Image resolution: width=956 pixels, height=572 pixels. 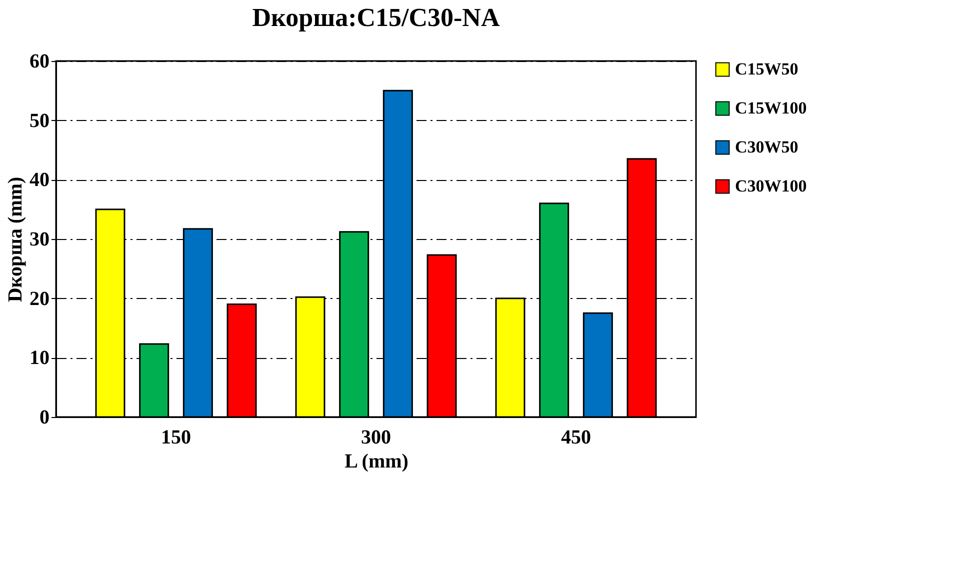 What do you see at coordinates (766, 69) in the screenshot?
I see `legend-label: C15W50` at bounding box center [766, 69].